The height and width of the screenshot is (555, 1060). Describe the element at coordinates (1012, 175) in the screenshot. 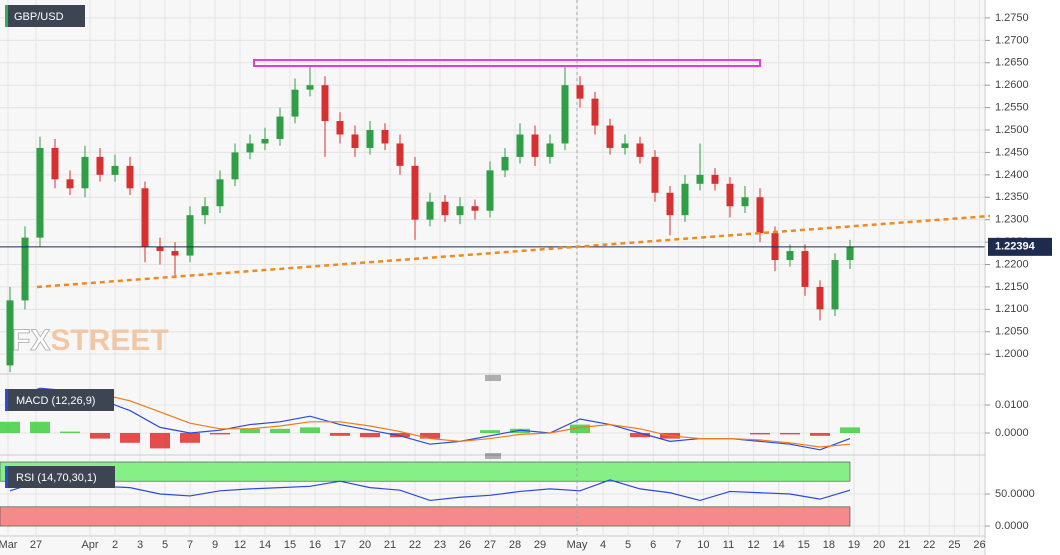

I see `y-tick-label: 1.2400` at that location.